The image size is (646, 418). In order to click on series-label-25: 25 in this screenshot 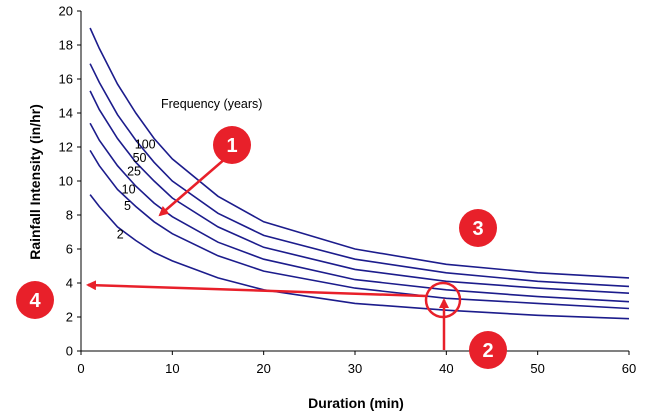, I will do `click(134, 172)`.